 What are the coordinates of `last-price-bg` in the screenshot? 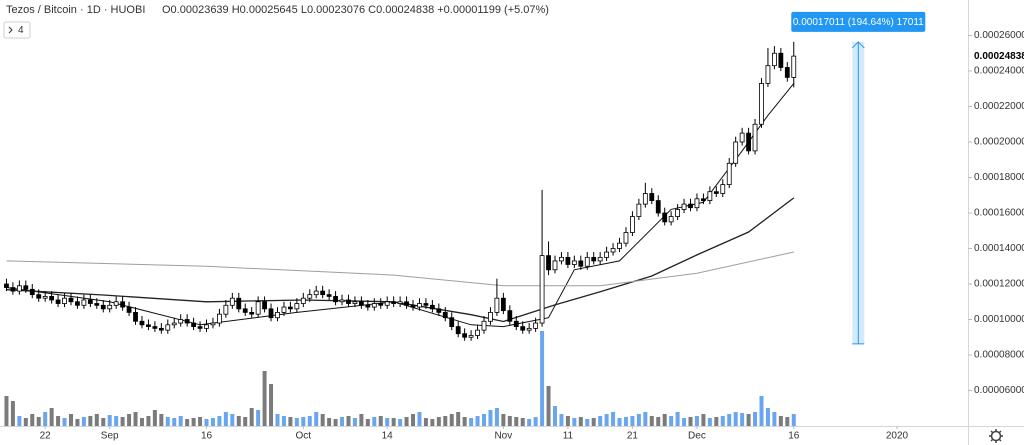 It's located at (996, 56).